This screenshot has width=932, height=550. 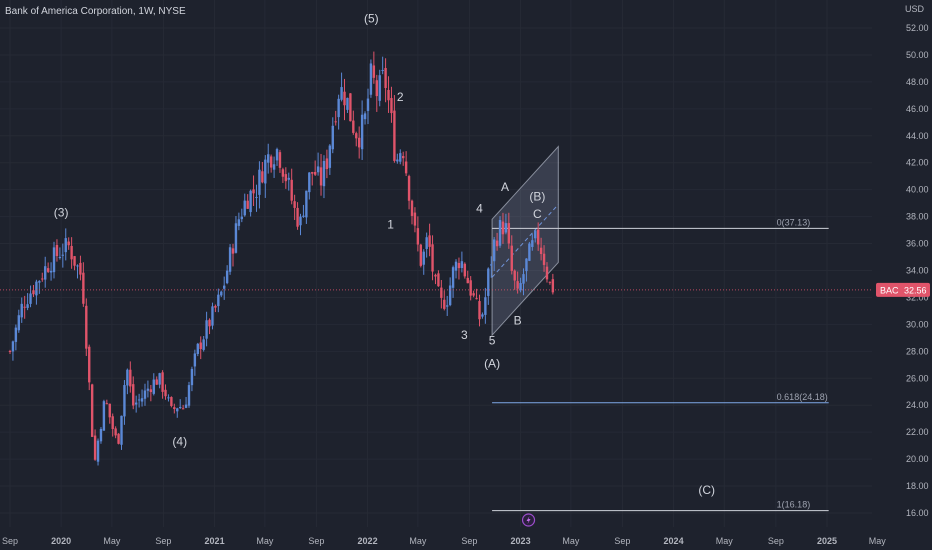 I want to click on x-tick-label: 2023, so click(x=521, y=541).